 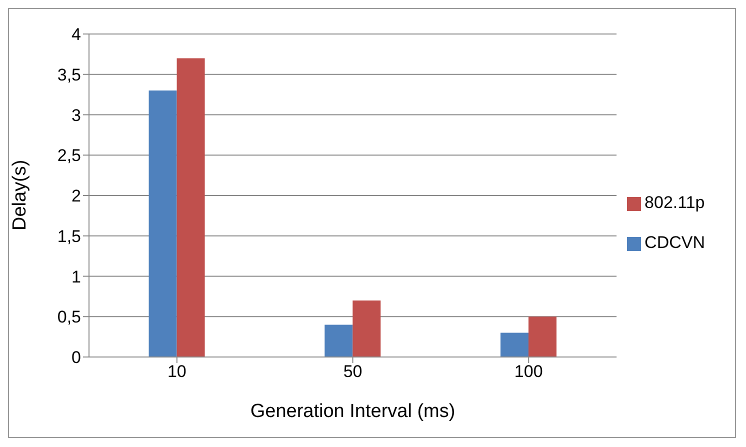 I want to click on y-tick-label: 4, so click(x=76, y=34).